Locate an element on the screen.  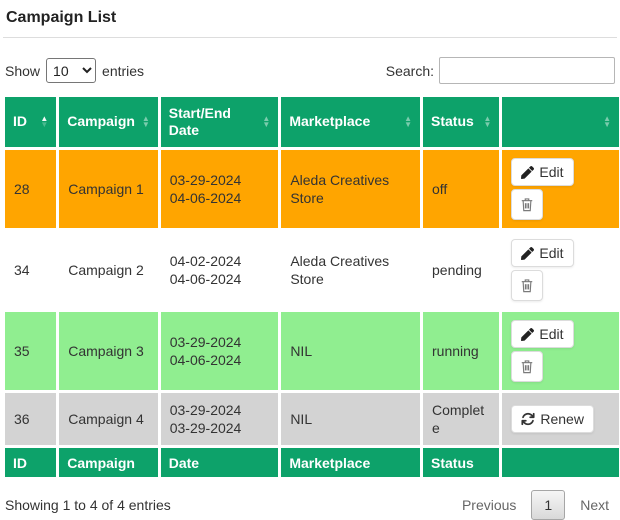
search-label: Search: is located at coordinates (409, 70).